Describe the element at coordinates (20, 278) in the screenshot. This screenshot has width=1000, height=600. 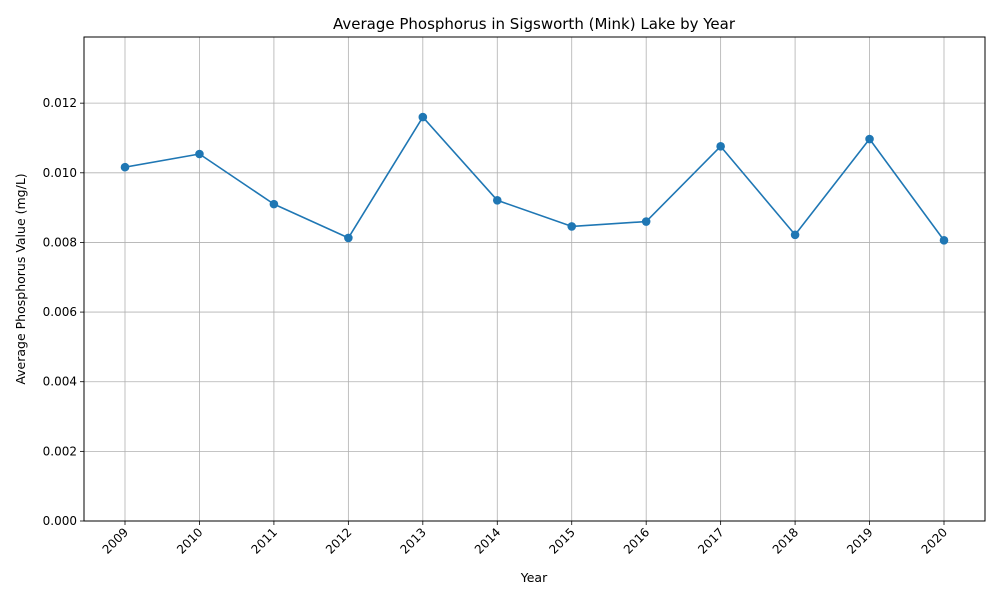
I see `y-axis-title: Average Phosphorus Value (mg/L)` at that location.